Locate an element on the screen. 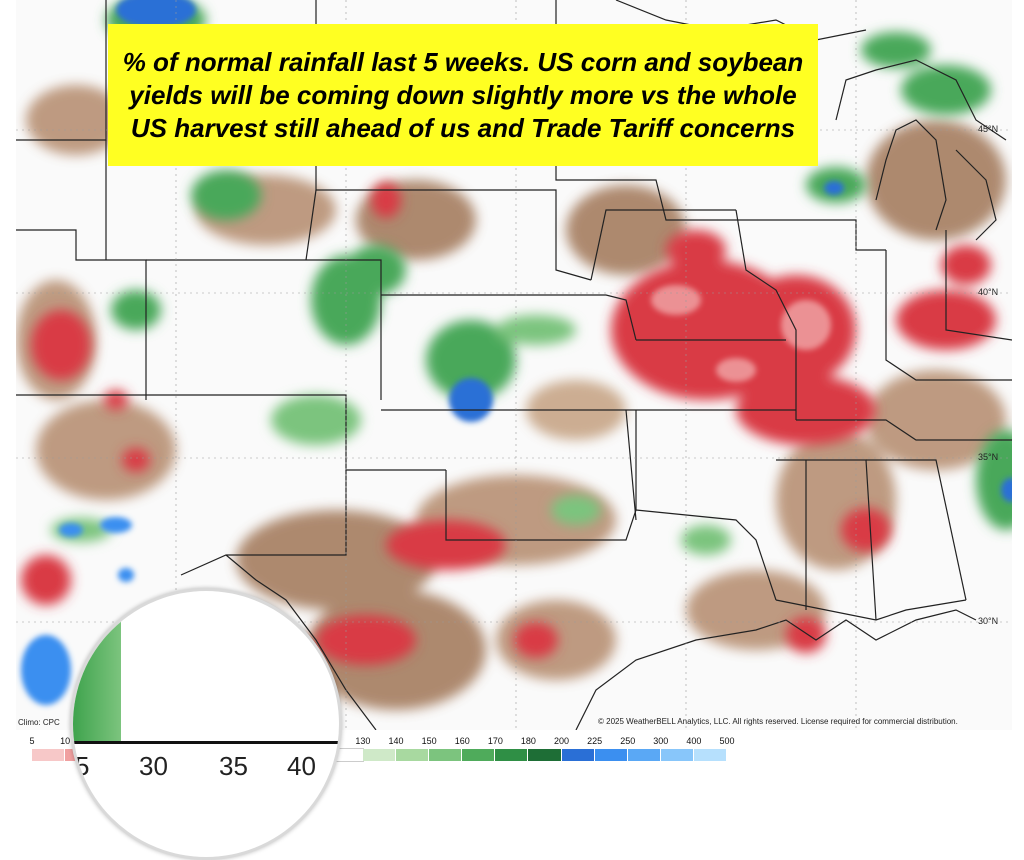  legend-tick-label: 170 is located at coordinates (495, 741).